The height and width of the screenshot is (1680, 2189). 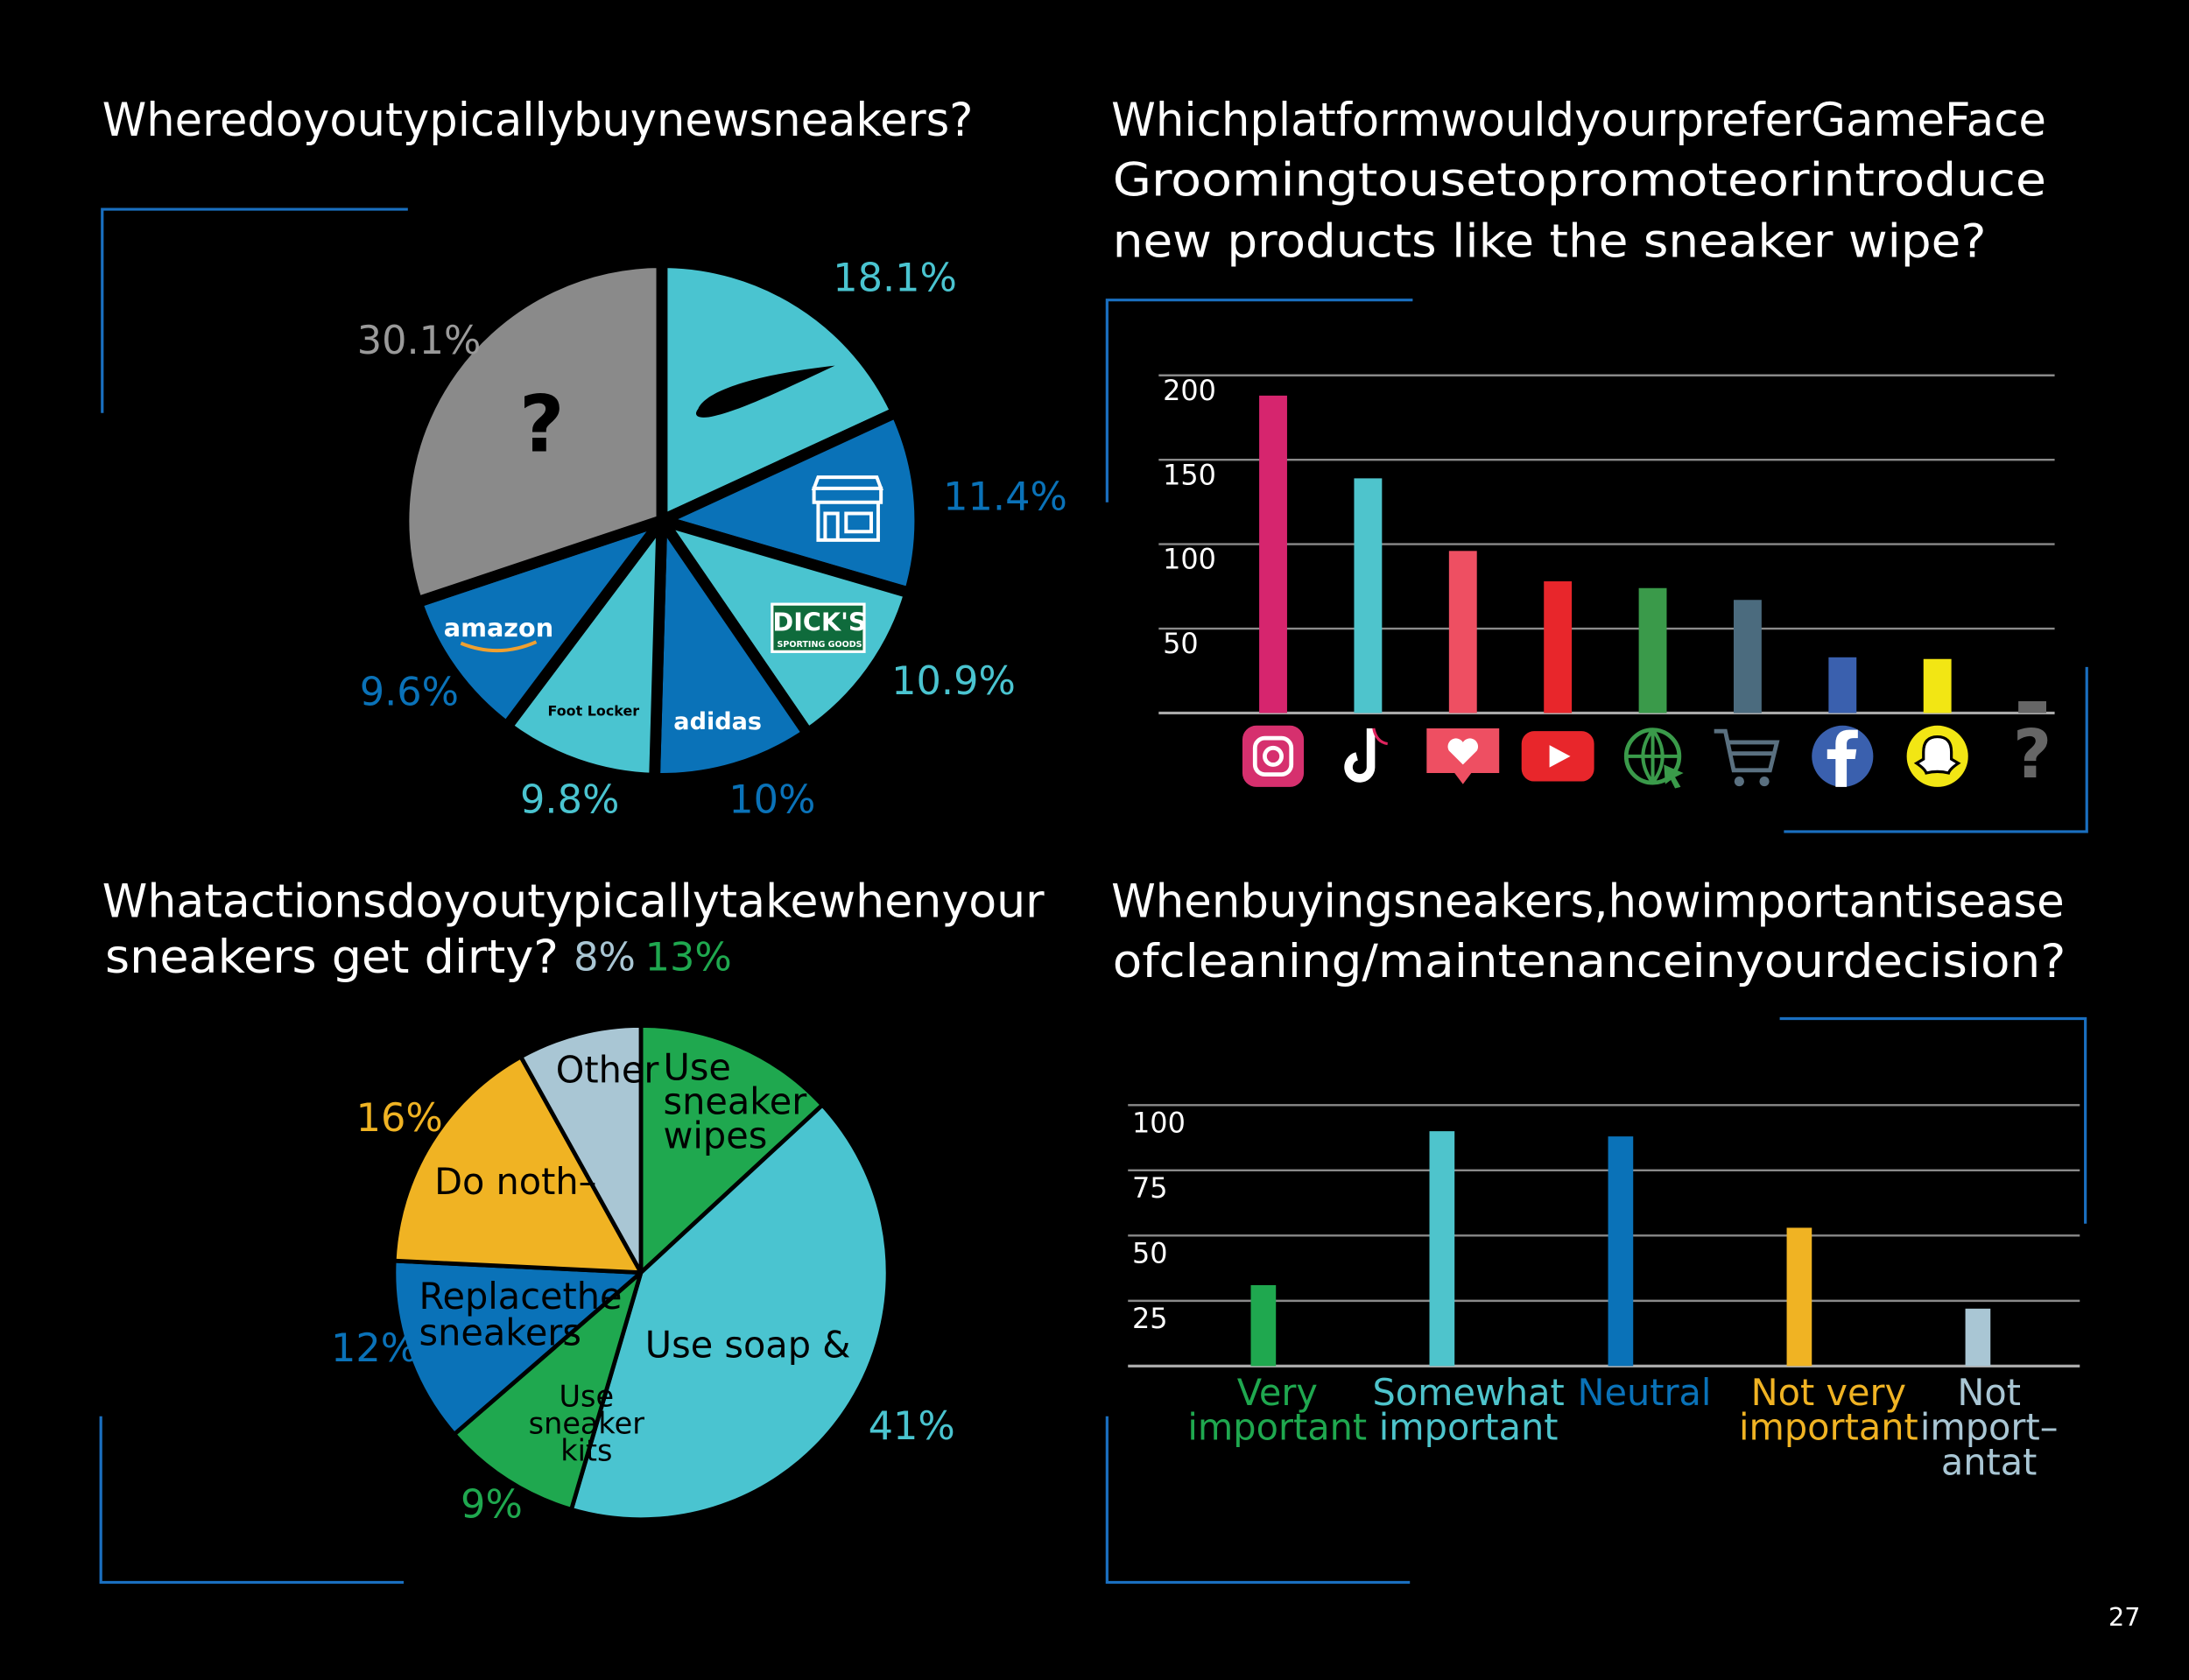 I want to click on slice-label: Use, so click(x=697, y=1067).